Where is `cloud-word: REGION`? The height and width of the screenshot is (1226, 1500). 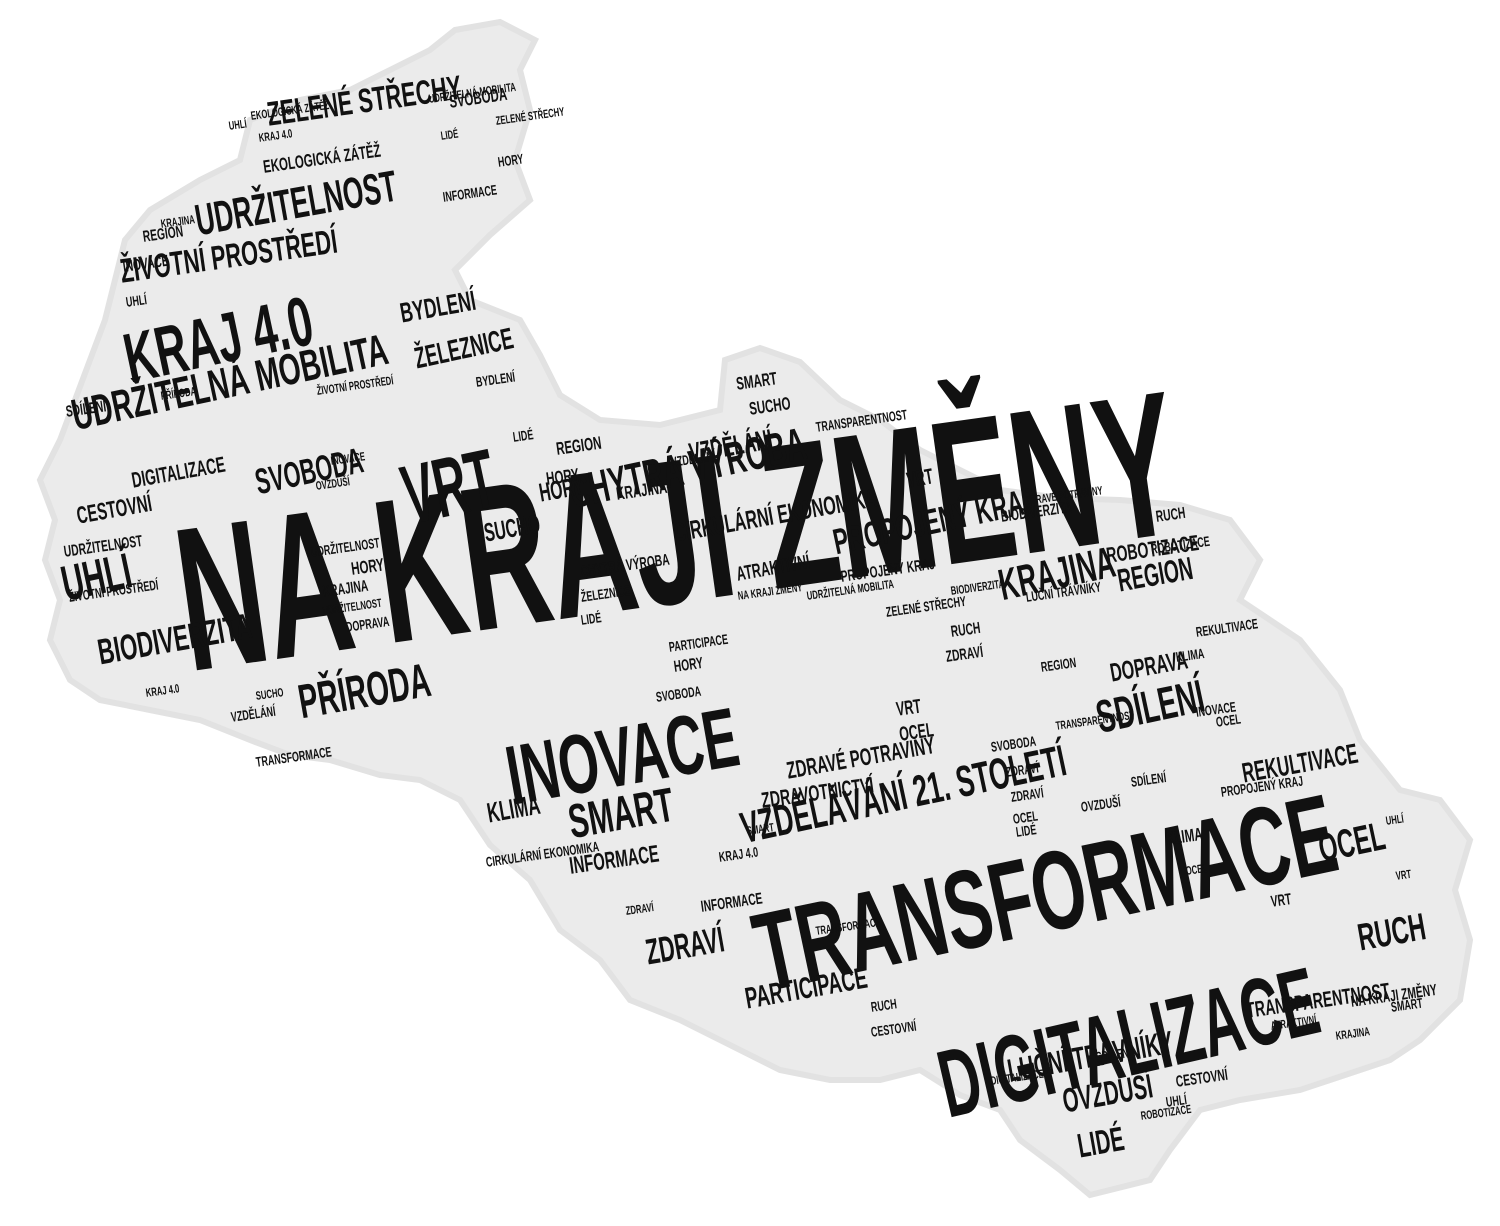
cloud-word: REGION is located at coordinates (1058, 664).